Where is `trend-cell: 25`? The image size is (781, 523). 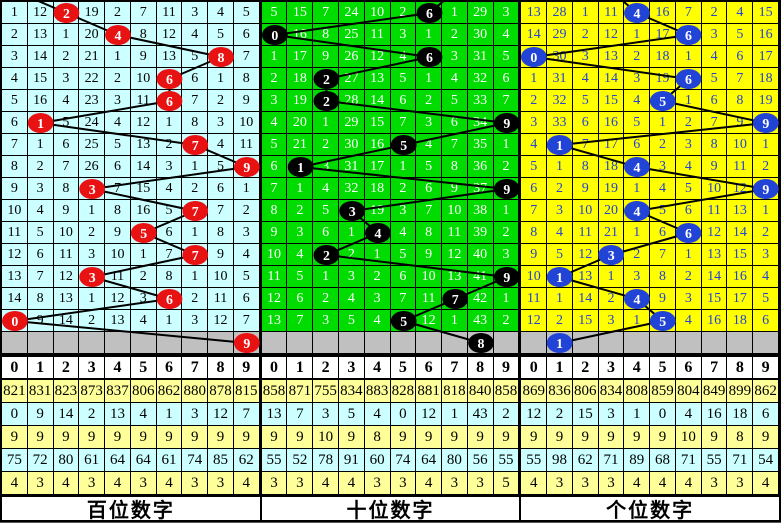 trend-cell: 25 is located at coordinates (92, 145).